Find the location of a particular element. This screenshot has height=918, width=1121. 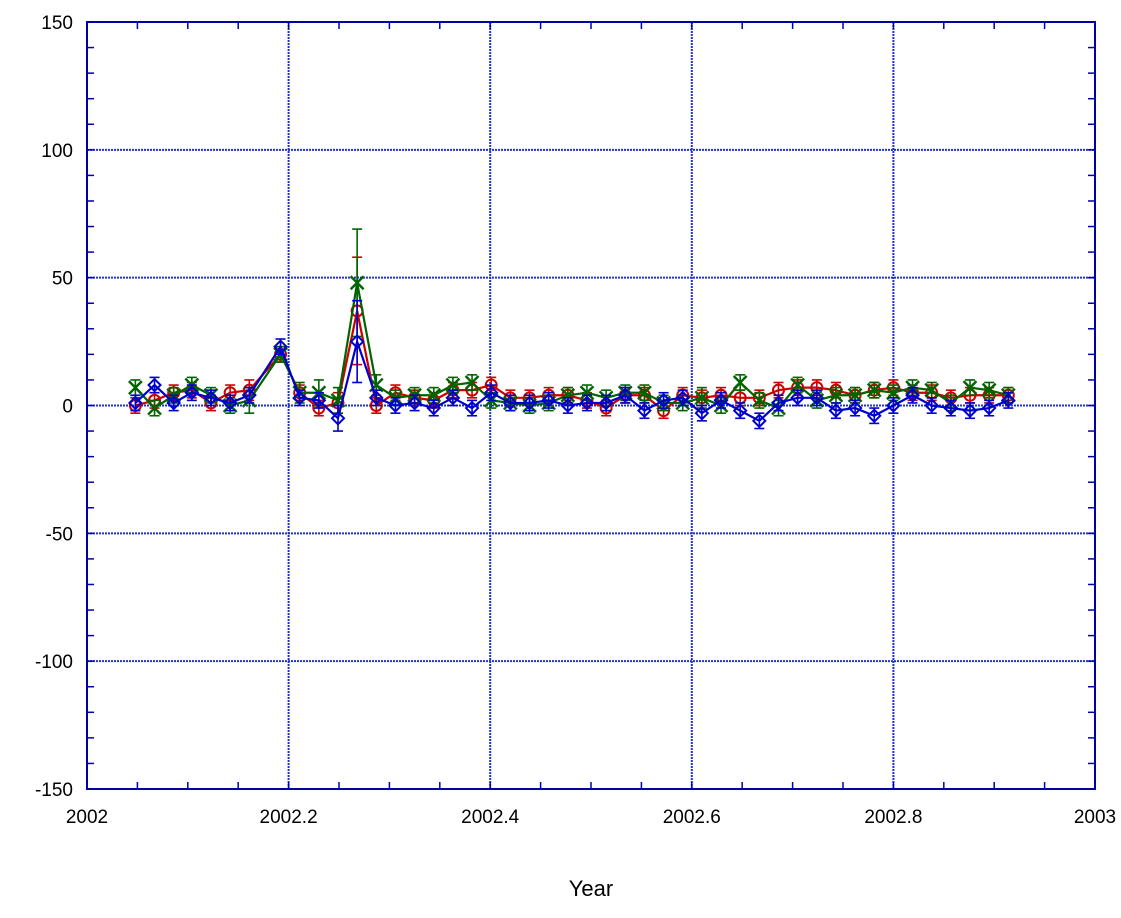

x-tick-label: 2003 is located at coordinates (1095, 817).